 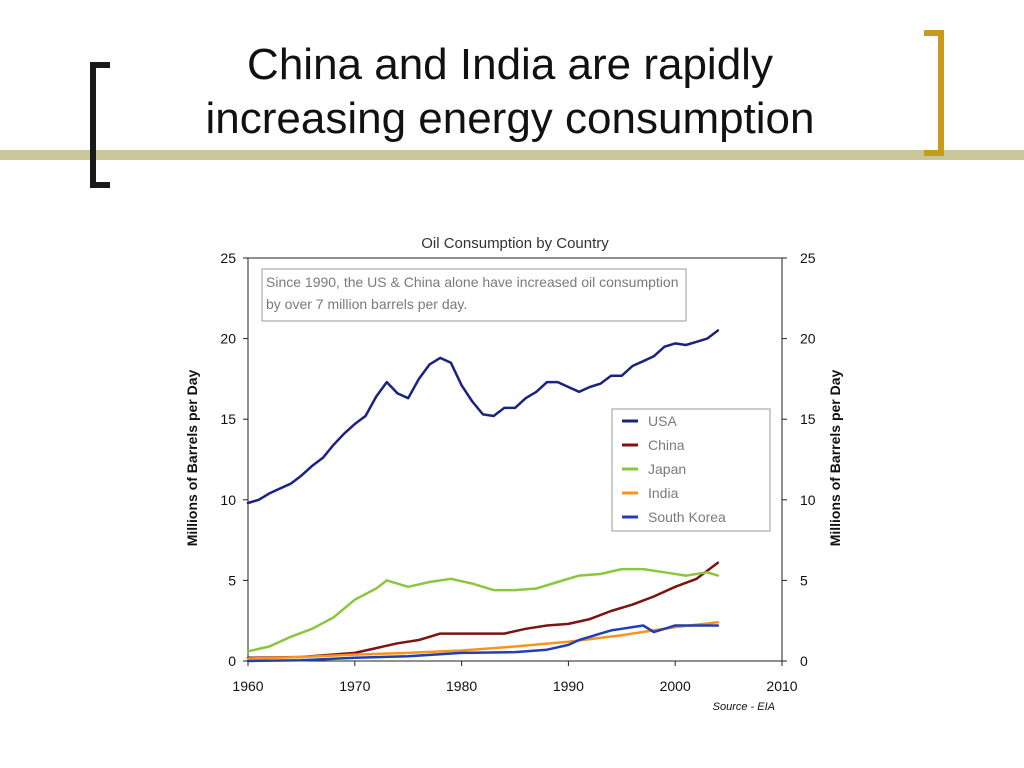 What do you see at coordinates (232, 580) in the screenshot?
I see `y-tick-label-left: 5` at bounding box center [232, 580].